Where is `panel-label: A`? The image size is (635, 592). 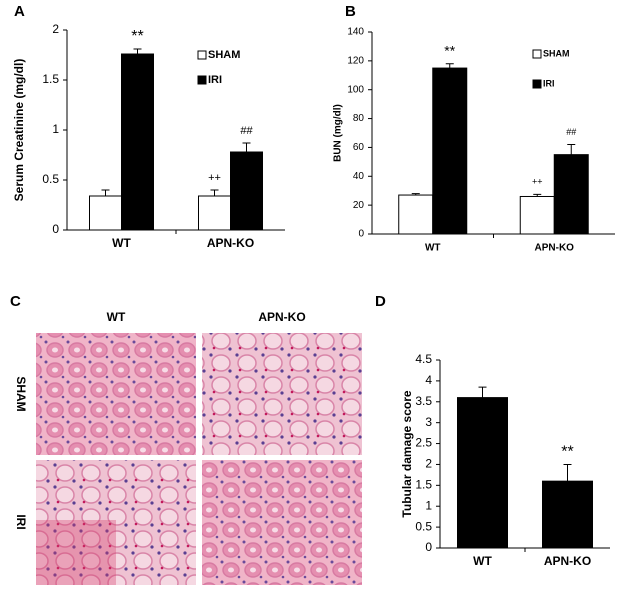 panel-label: A is located at coordinates (19, 11).